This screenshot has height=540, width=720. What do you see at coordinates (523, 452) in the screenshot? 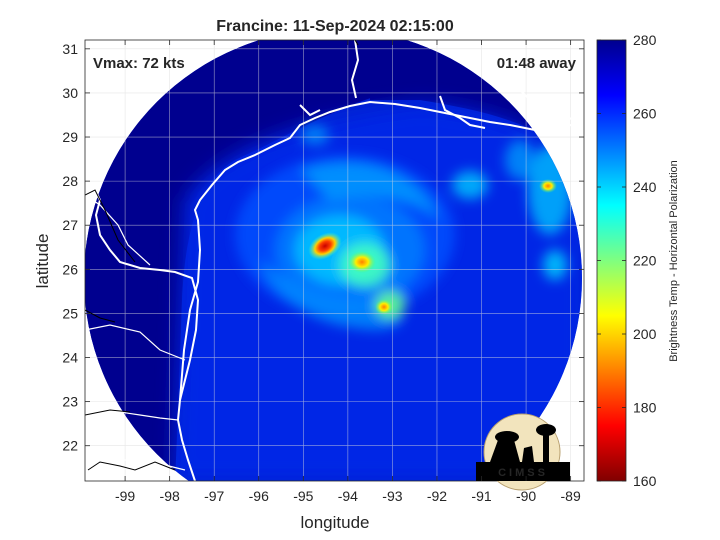
I see `cimss-logo: CIMSS` at bounding box center [523, 452].